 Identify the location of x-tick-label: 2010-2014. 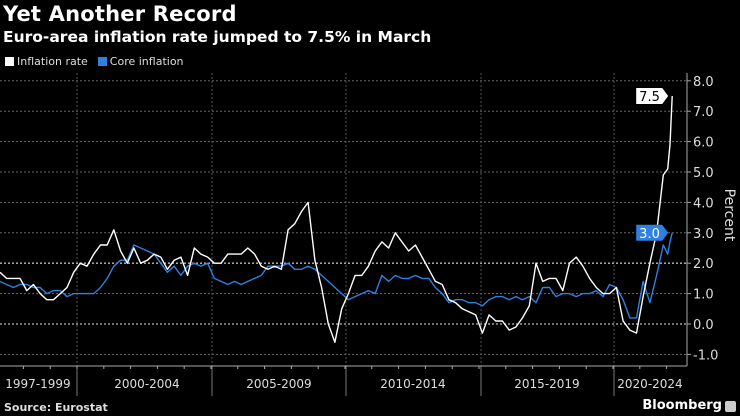
(412, 384).